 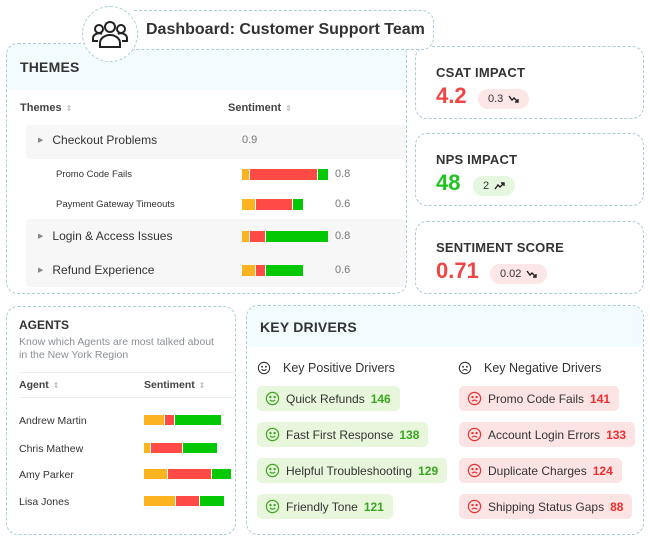 What do you see at coordinates (495, 99) in the screenshot?
I see `metric-change: 0.3` at bounding box center [495, 99].